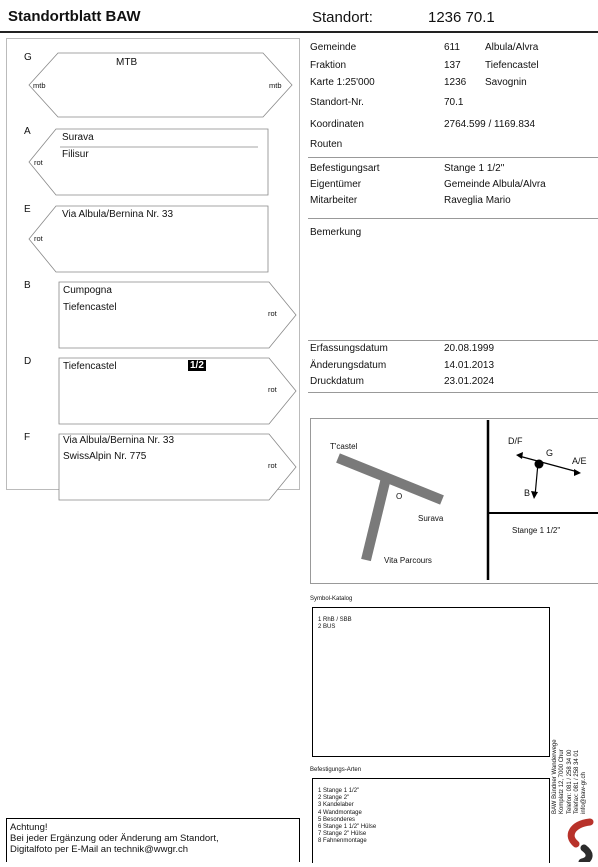 The height and width of the screenshot is (867, 598). I want to click on befestigungsart-value: Stange 1 1/2", so click(474, 168).